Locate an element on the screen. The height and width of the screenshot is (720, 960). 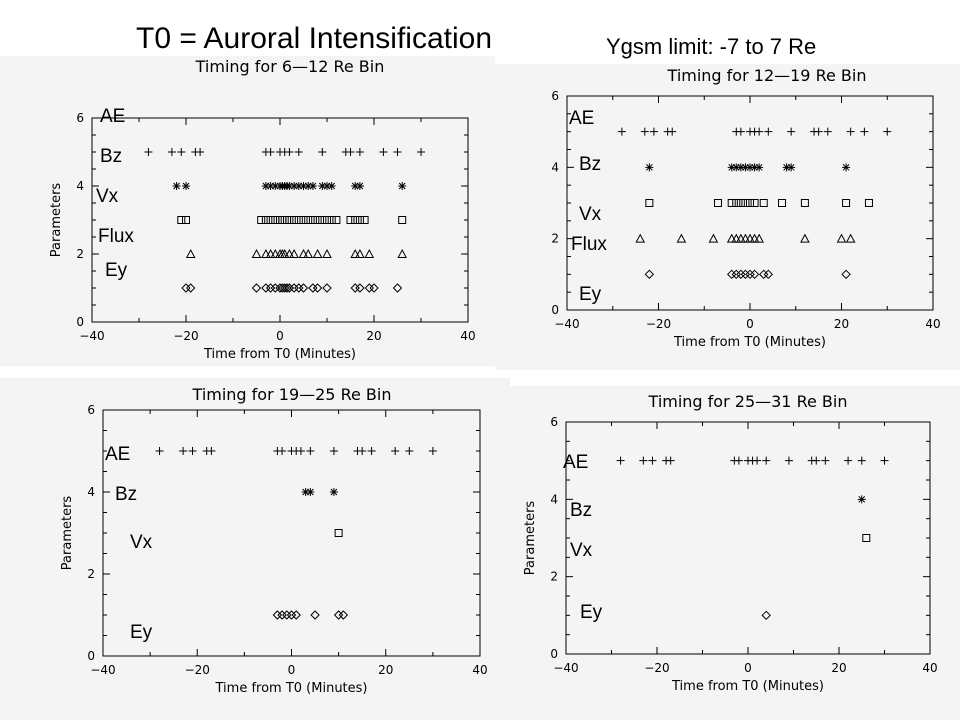
row-label-ae: AE is located at coordinates (575, 462).